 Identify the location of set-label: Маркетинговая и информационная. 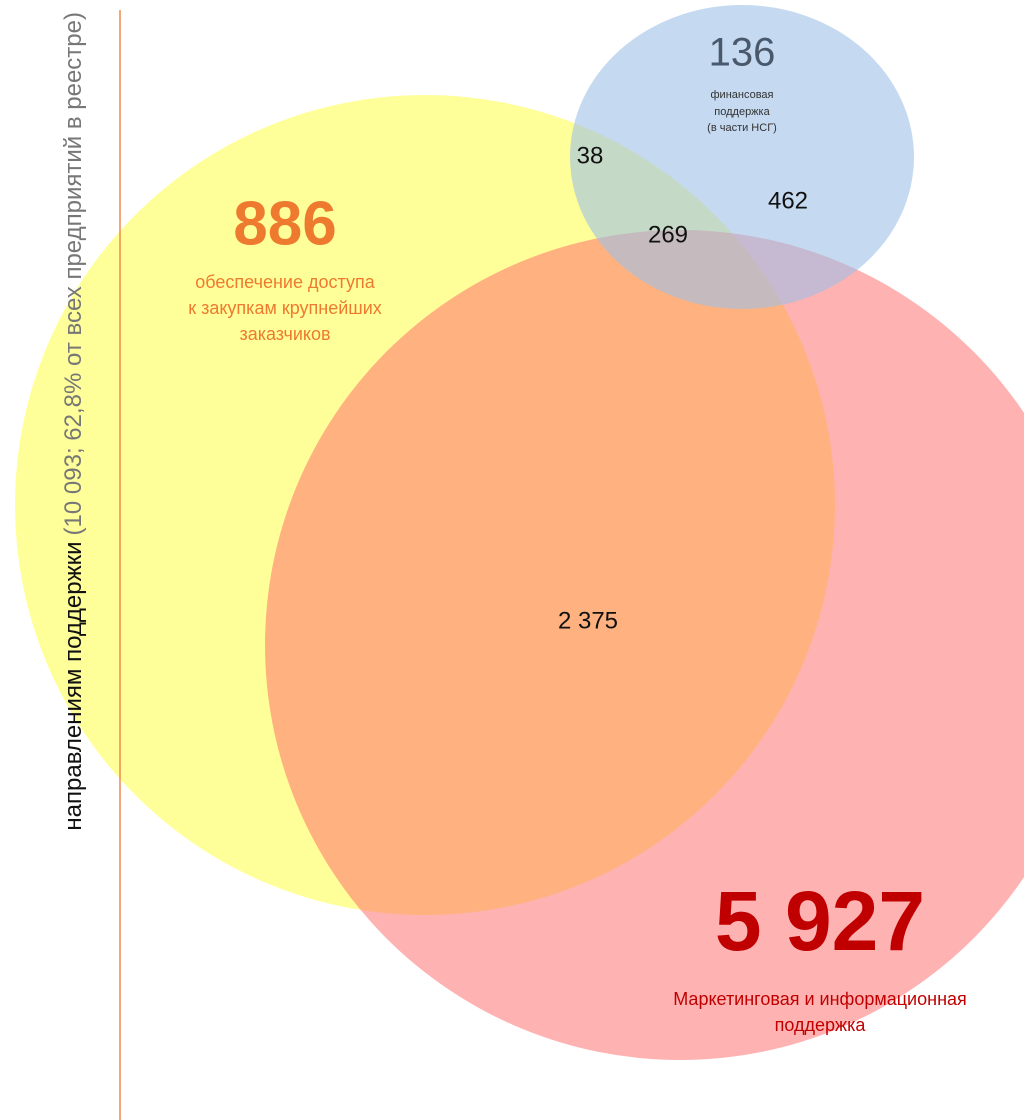
(820, 999).